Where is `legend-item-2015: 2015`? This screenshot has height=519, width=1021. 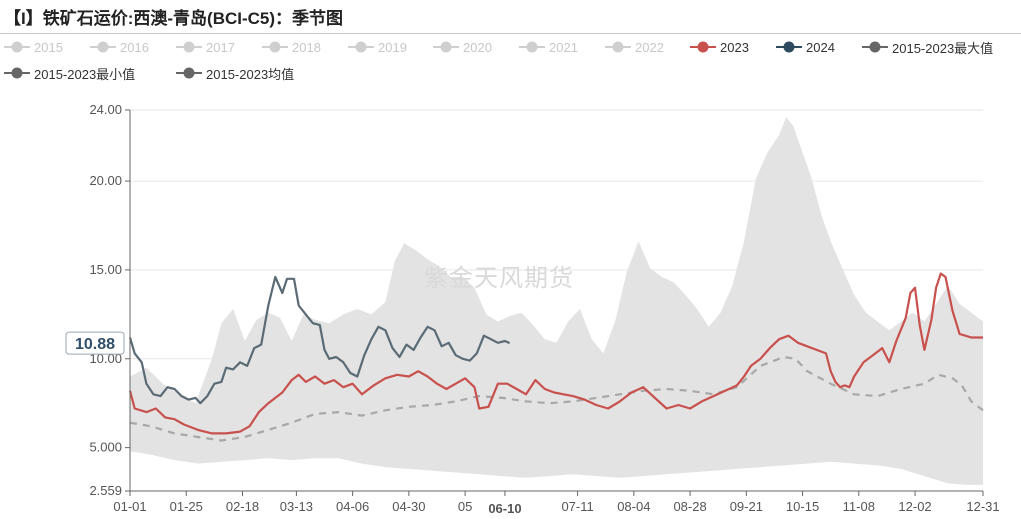 legend-item-2015: 2015 is located at coordinates (33, 47).